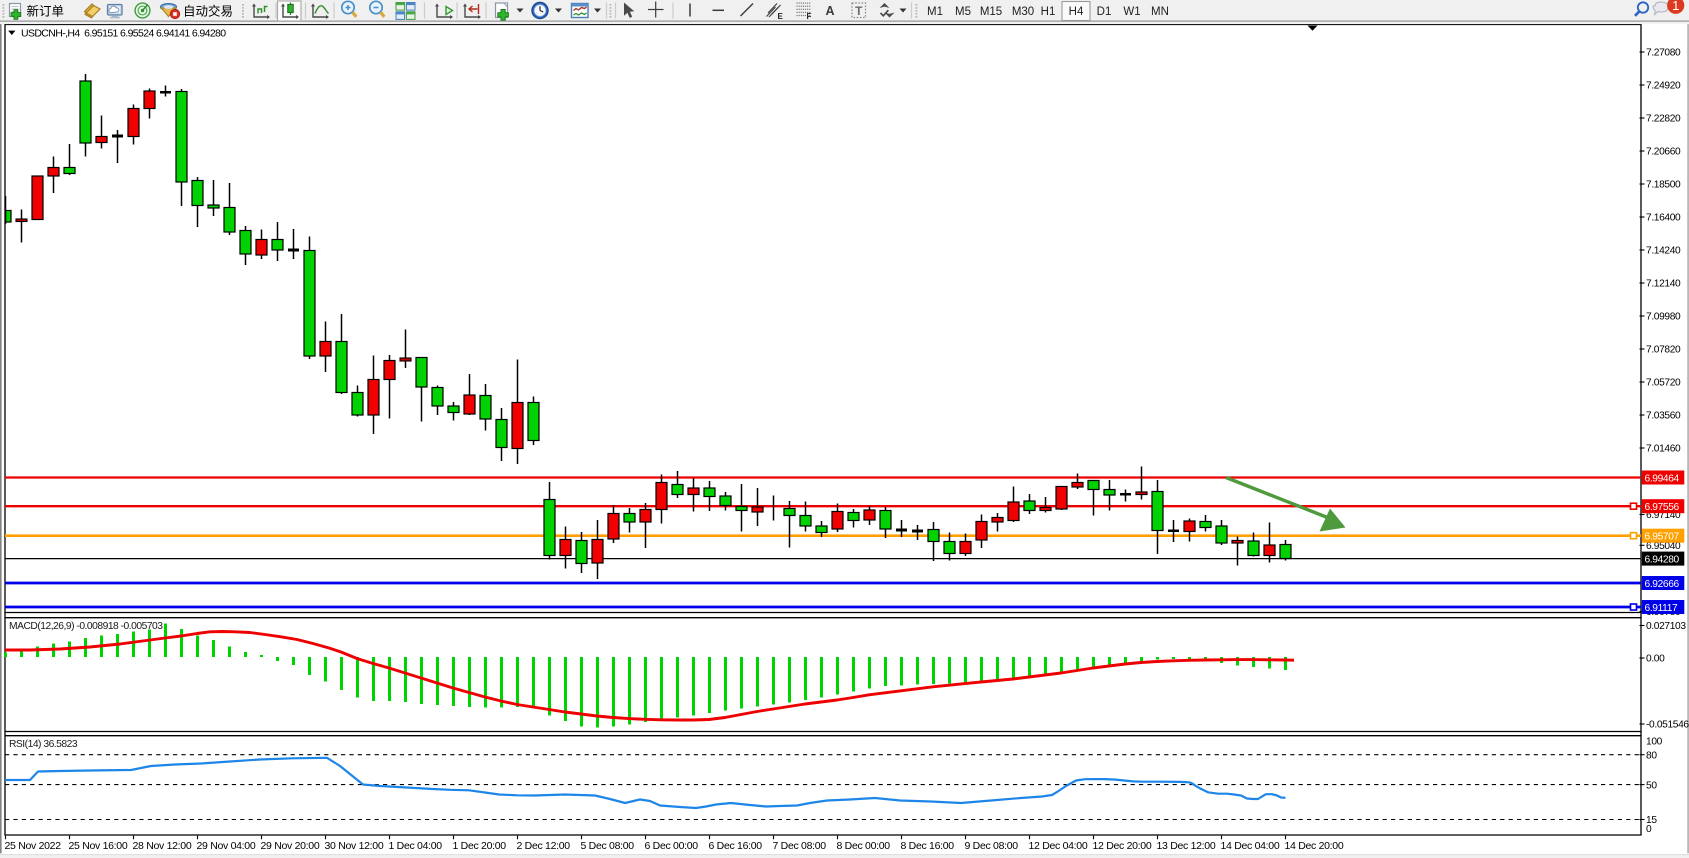 This screenshot has width=1689, height=858. Describe the element at coordinates (928, 846) in the screenshot. I see `svg-text: 8 Dec 16:00` at that location.